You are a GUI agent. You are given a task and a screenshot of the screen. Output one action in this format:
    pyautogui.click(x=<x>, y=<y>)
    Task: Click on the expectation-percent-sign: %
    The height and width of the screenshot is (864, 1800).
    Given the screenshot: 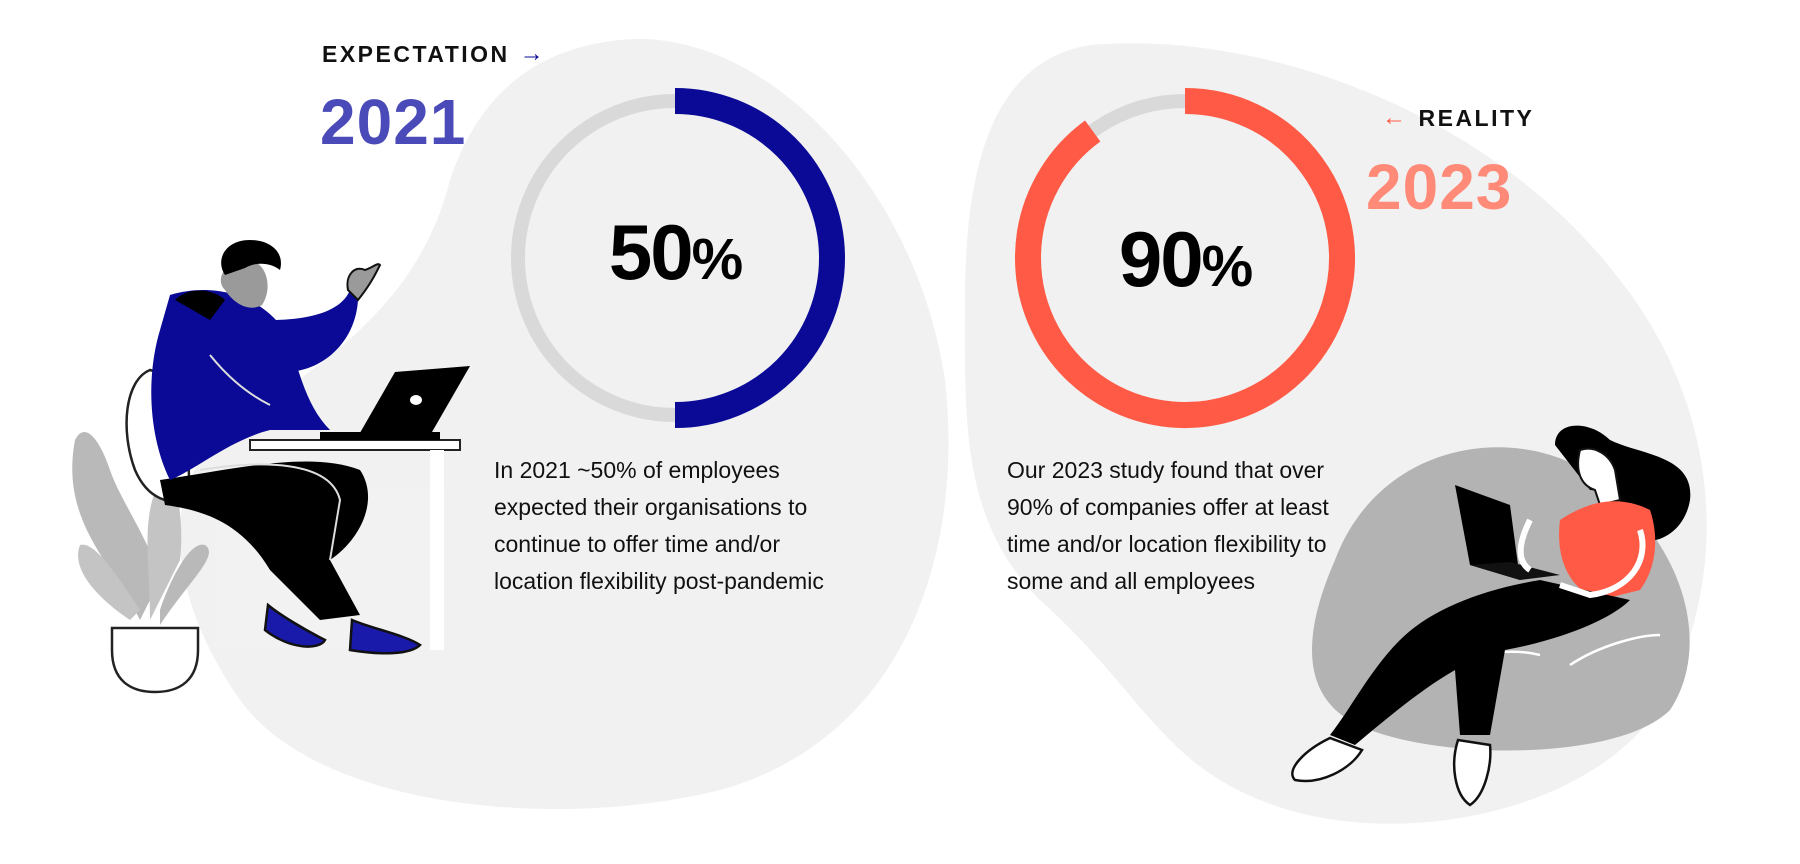 What is the action you would take?
    pyautogui.click(x=717, y=259)
    